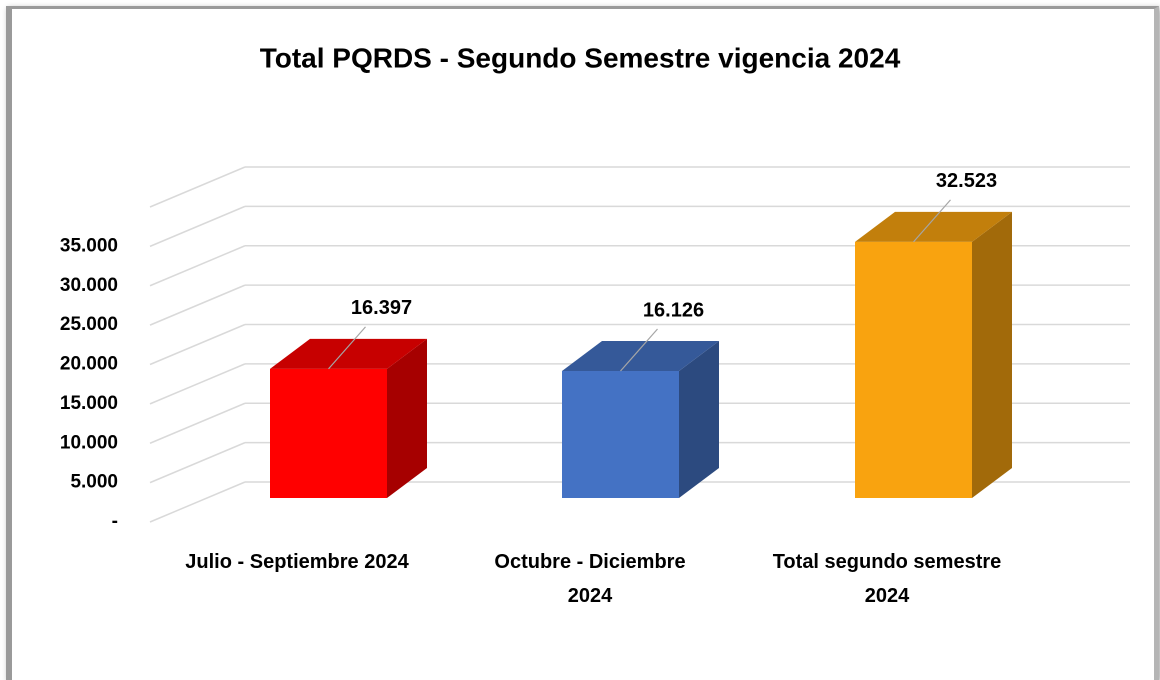 The width and height of the screenshot is (1160, 680). Describe the element at coordinates (887, 579) in the screenshot. I see `x-tick-label: Total segundo semestre 2024` at that location.